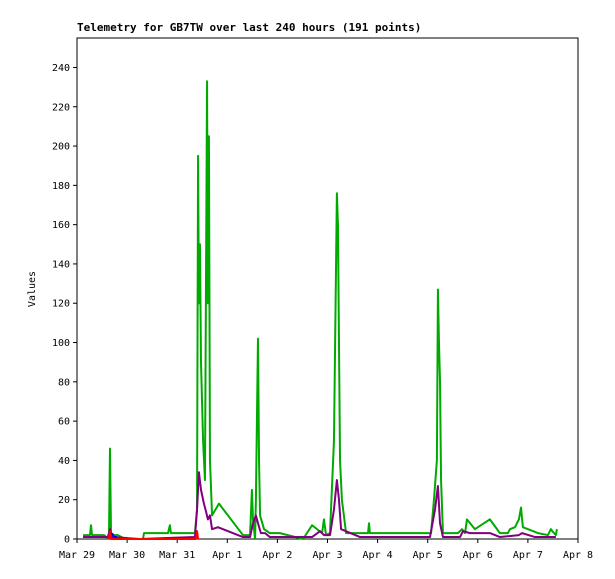  I want to click on x-tick-label: Apr 3, so click(327, 555).